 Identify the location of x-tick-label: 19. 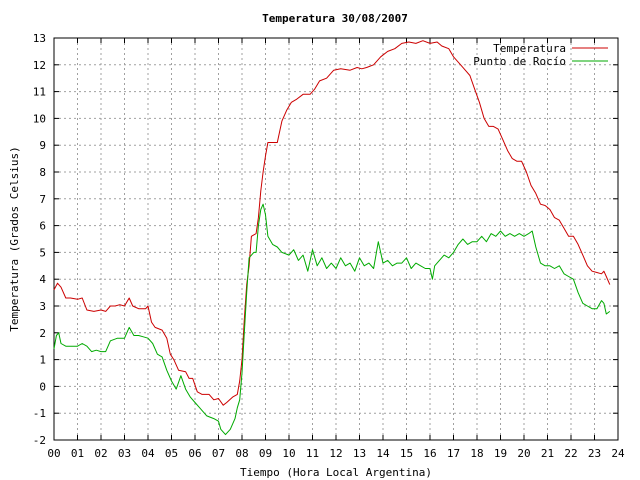
(500, 453).